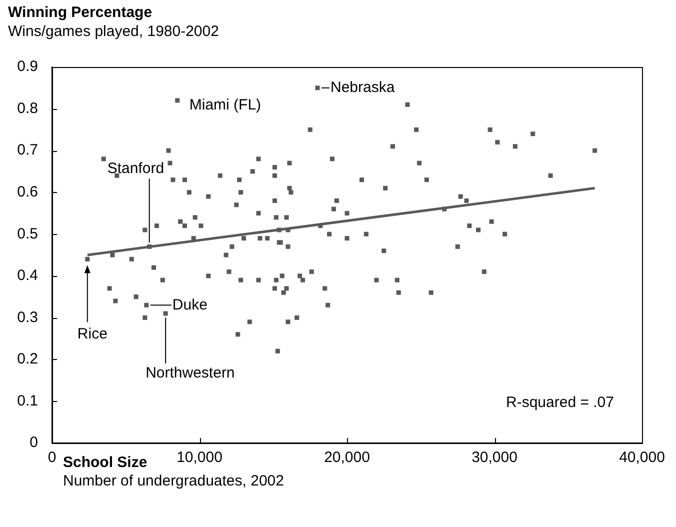 The height and width of the screenshot is (527, 676). I want to click on y-tick-label: 0, so click(34, 443).